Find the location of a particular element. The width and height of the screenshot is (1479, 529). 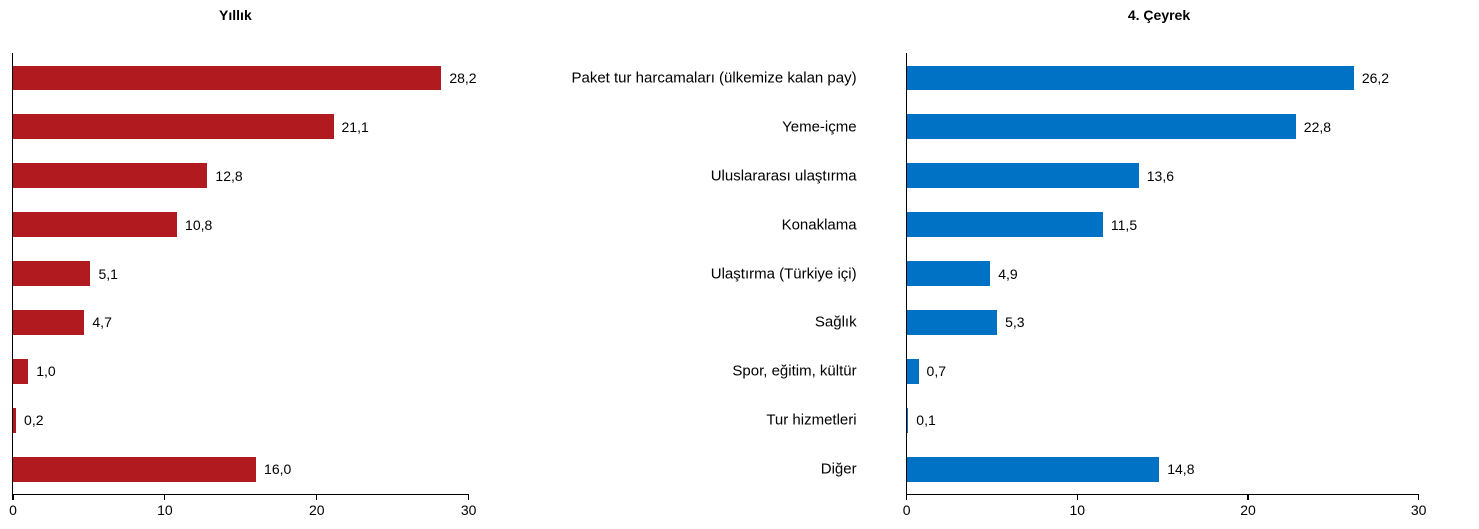

bar-value-label: 11,5 is located at coordinates (1124, 224).